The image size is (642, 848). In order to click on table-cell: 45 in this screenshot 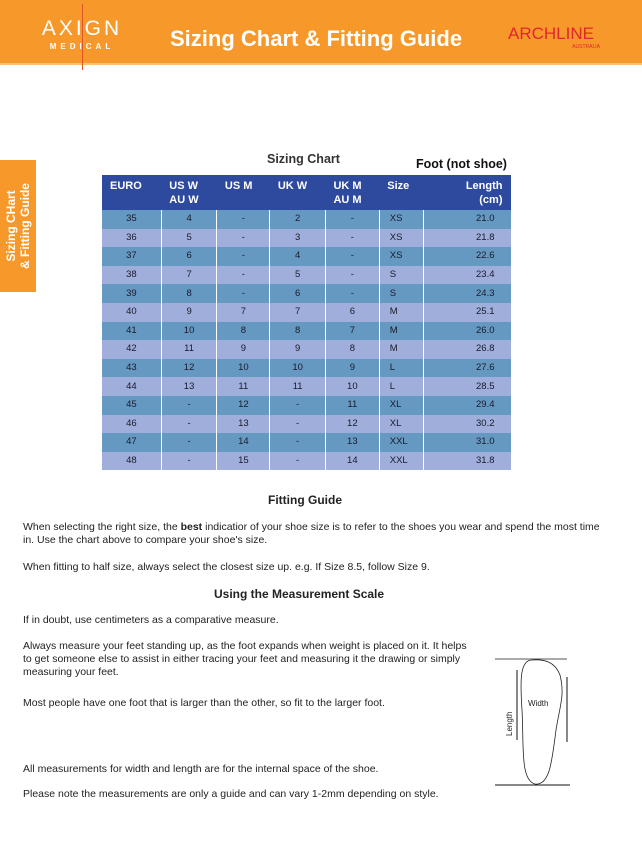, I will do `click(132, 405)`.